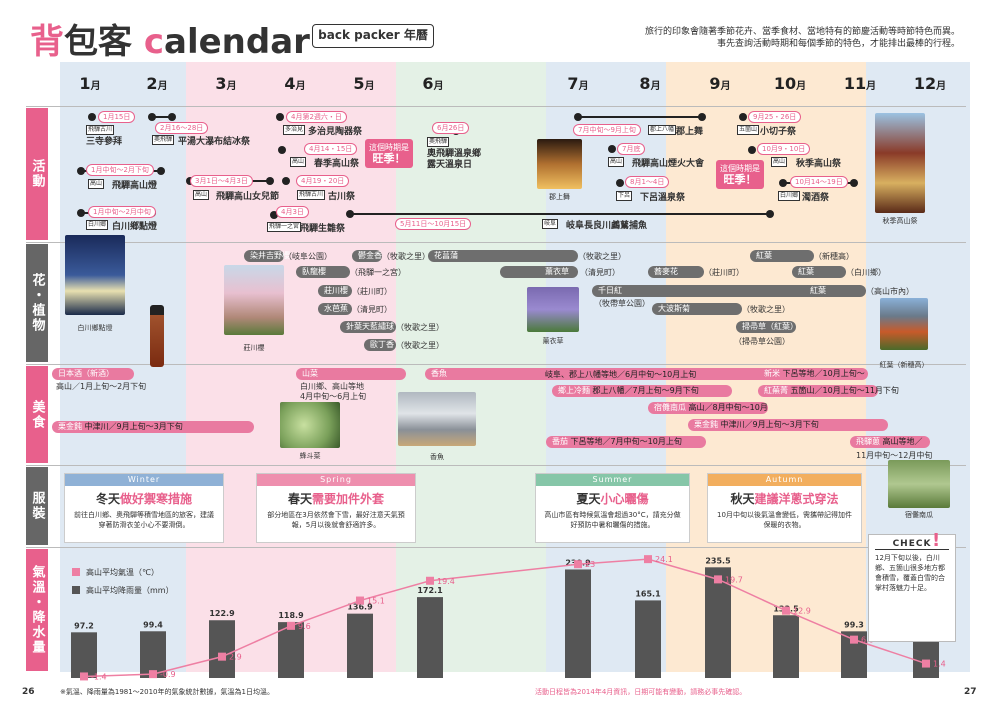 The width and height of the screenshot is (999, 711). Describe the element at coordinates (226, 83) in the screenshot. I see `month-3: 3月` at that location.